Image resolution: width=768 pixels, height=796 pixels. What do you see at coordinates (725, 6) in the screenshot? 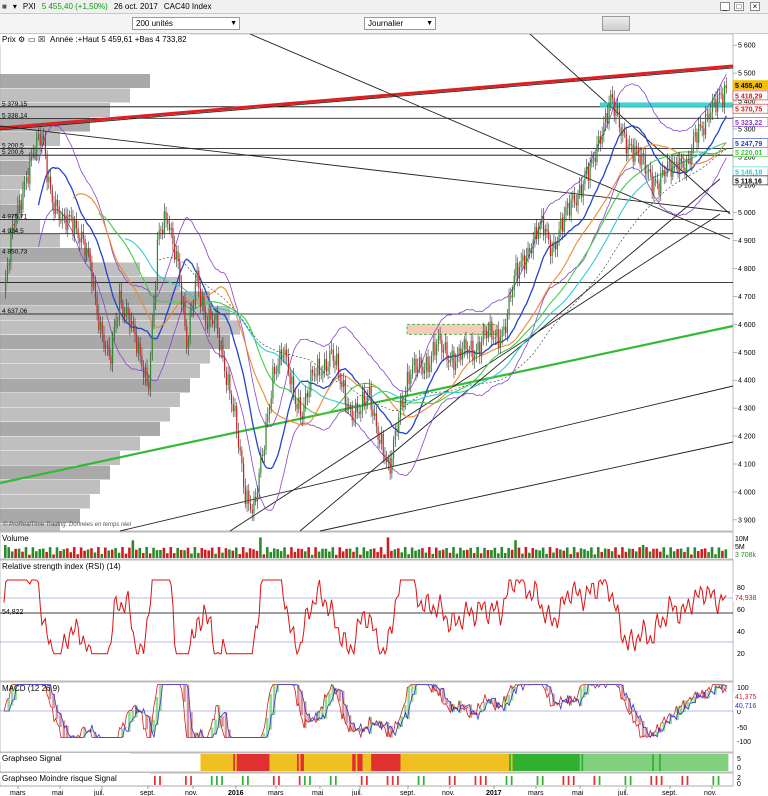
I see `minimize-icon: _` at bounding box center [725, 6].